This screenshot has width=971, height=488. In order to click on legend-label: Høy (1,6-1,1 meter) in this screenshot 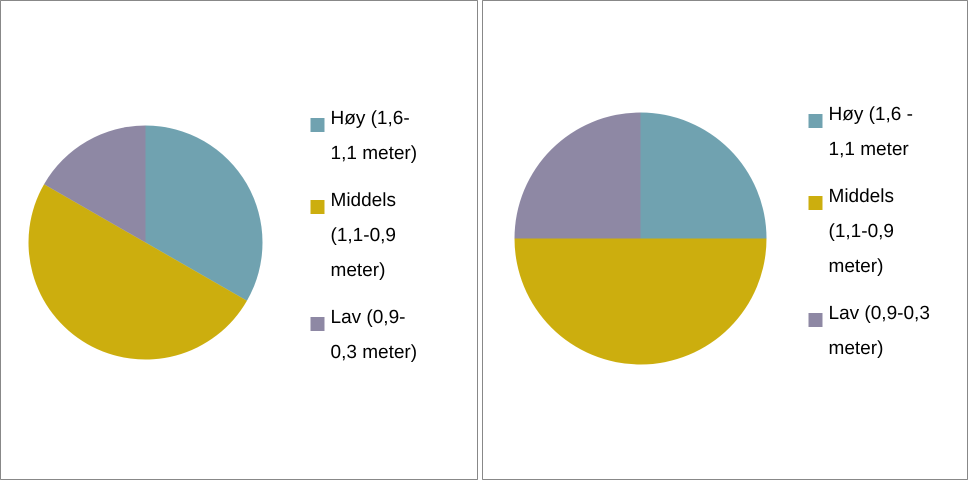, I will do `click(374, 136)`.